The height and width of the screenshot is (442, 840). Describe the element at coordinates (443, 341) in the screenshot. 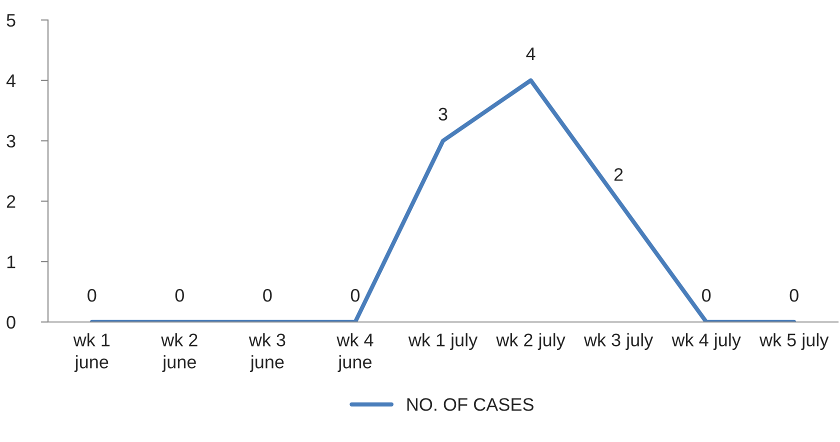

I see `x-tick-label: wk 1 july` at that location.